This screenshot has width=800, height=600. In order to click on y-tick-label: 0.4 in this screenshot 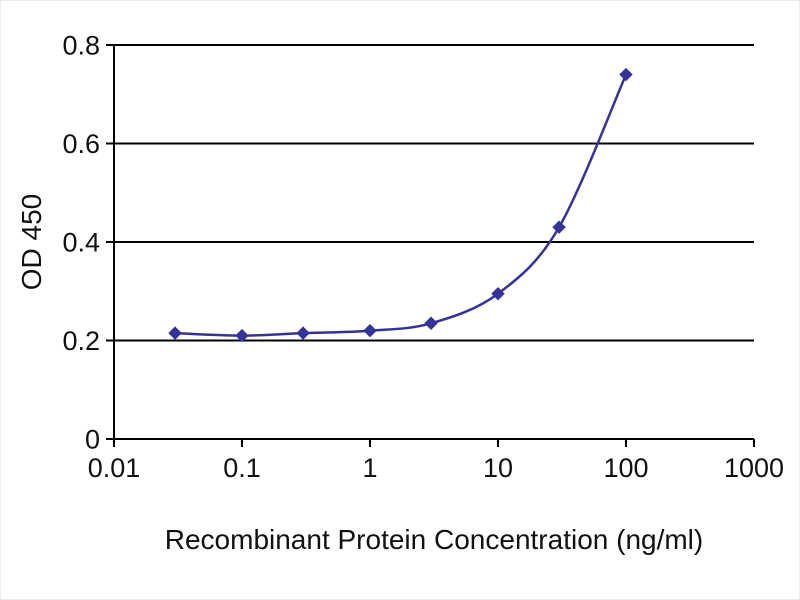, I will do `click(81, 242)`.